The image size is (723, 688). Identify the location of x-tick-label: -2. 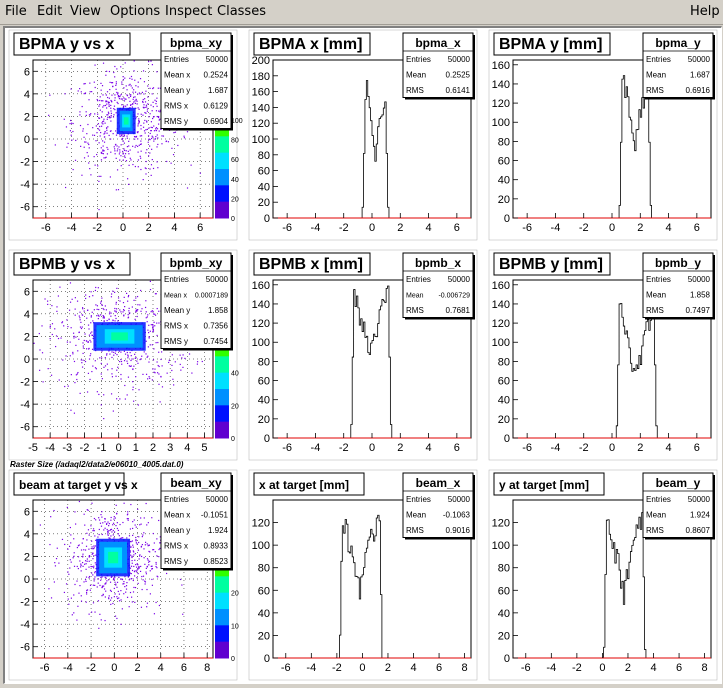
(85, 448).